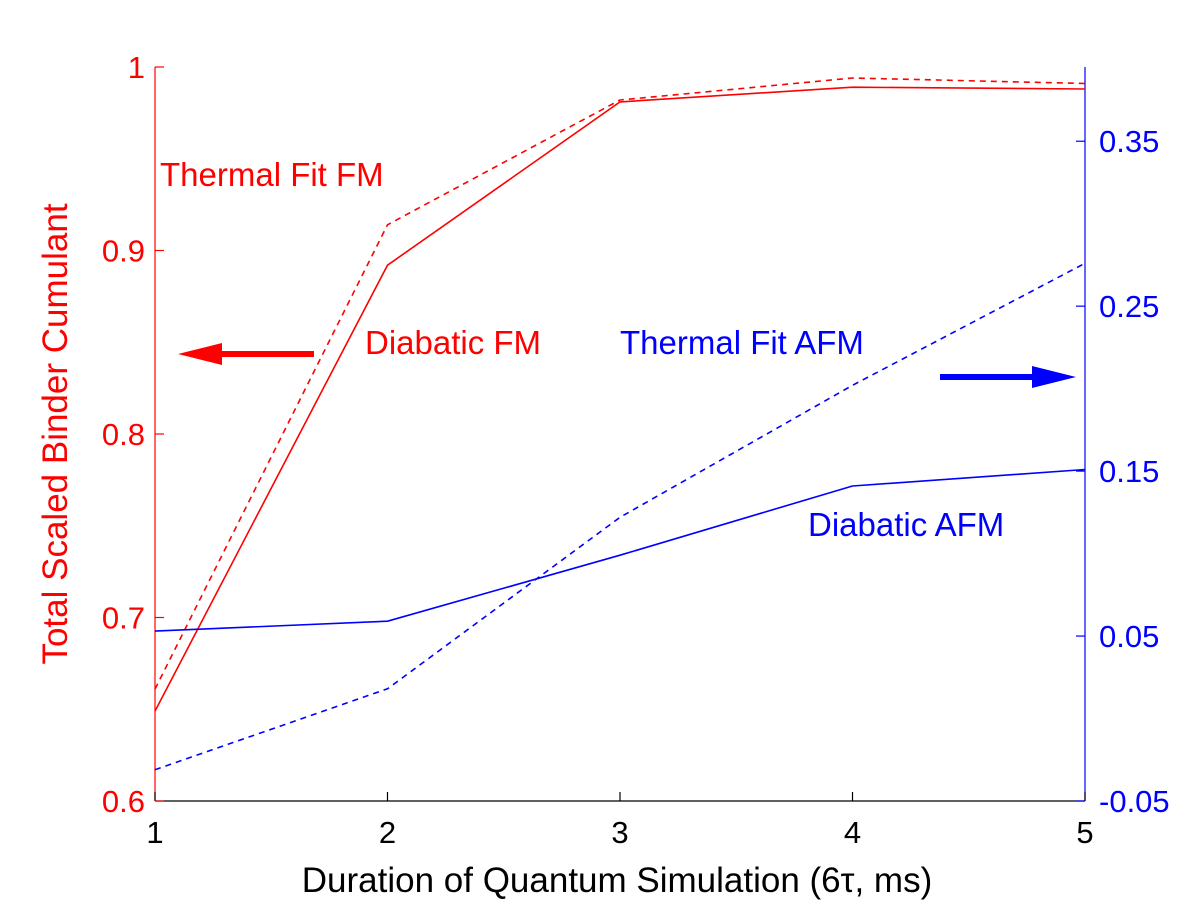 The image size is (1200, 900). Describe the element at coordinates (154, 832) in the screenshot. I see `x-tick-label: 1` at that location.